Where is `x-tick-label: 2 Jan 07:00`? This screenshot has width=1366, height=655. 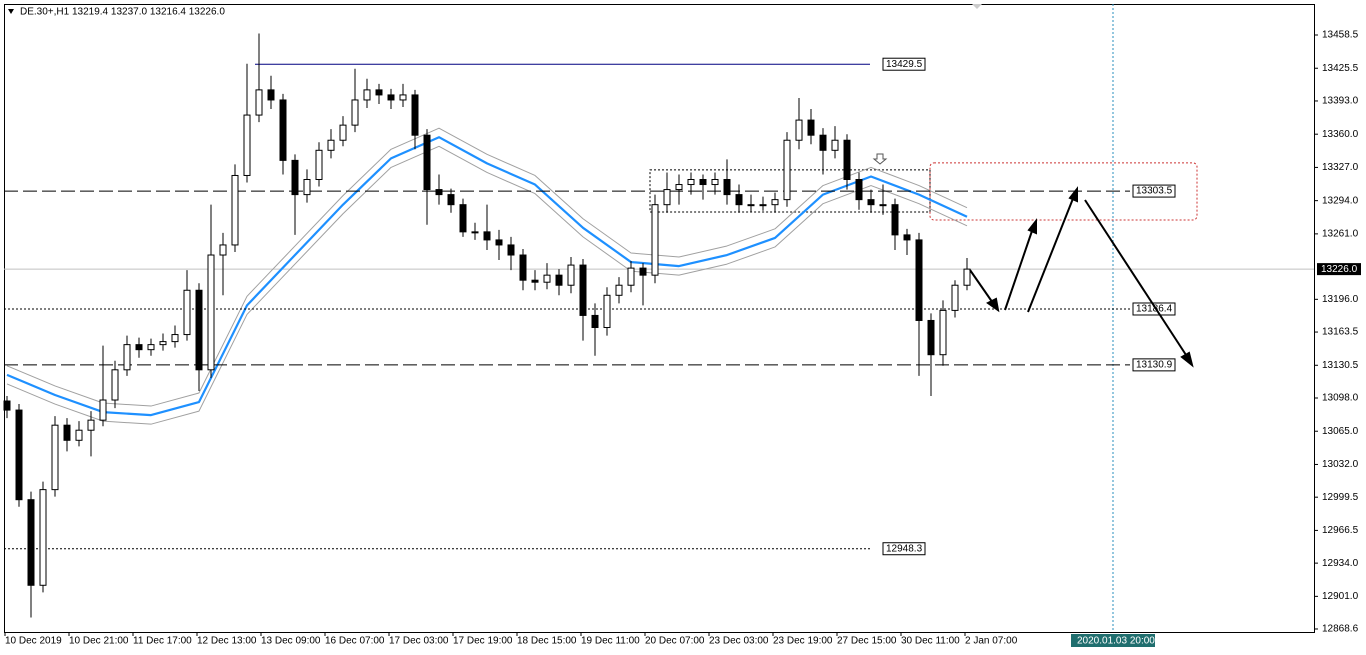
x-tick-label: 2 Jan 07:00 is located at coordinates (991, 641).